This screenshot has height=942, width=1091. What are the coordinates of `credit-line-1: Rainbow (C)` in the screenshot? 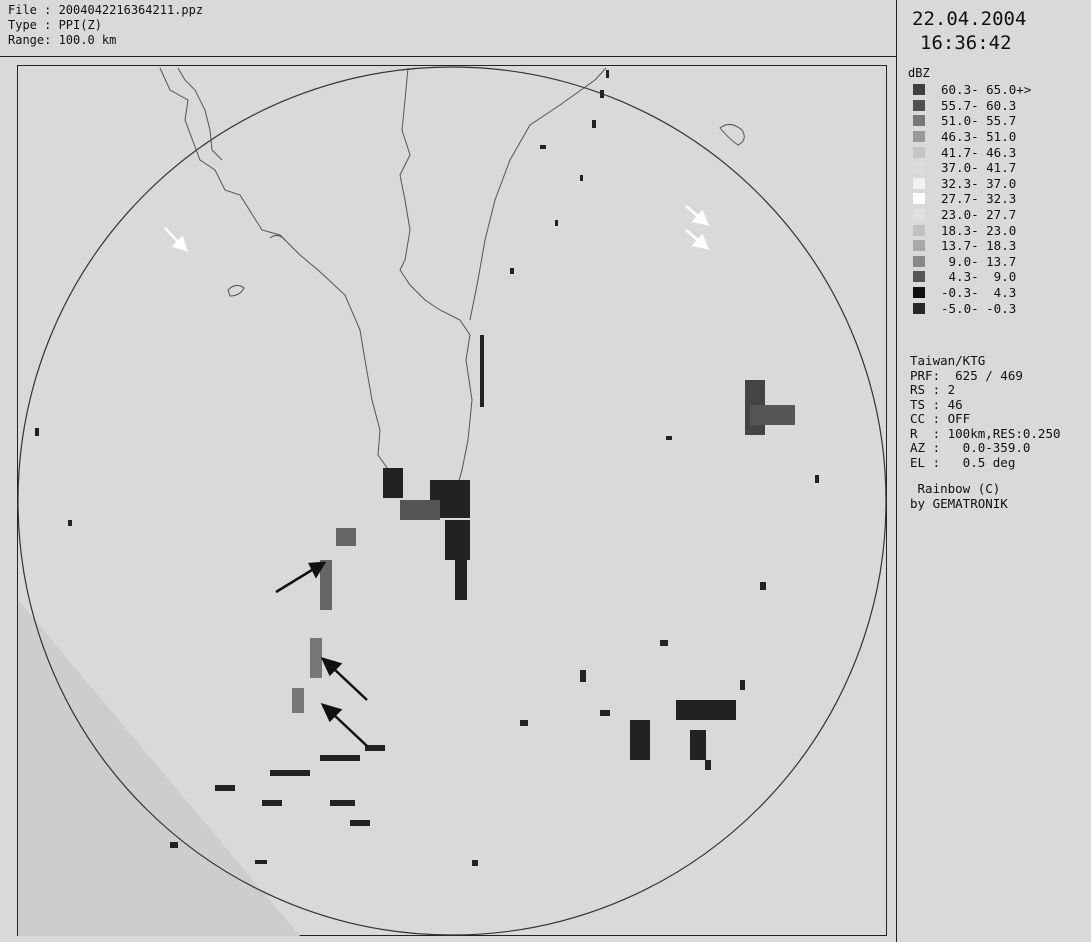 It's located at (955, 488).